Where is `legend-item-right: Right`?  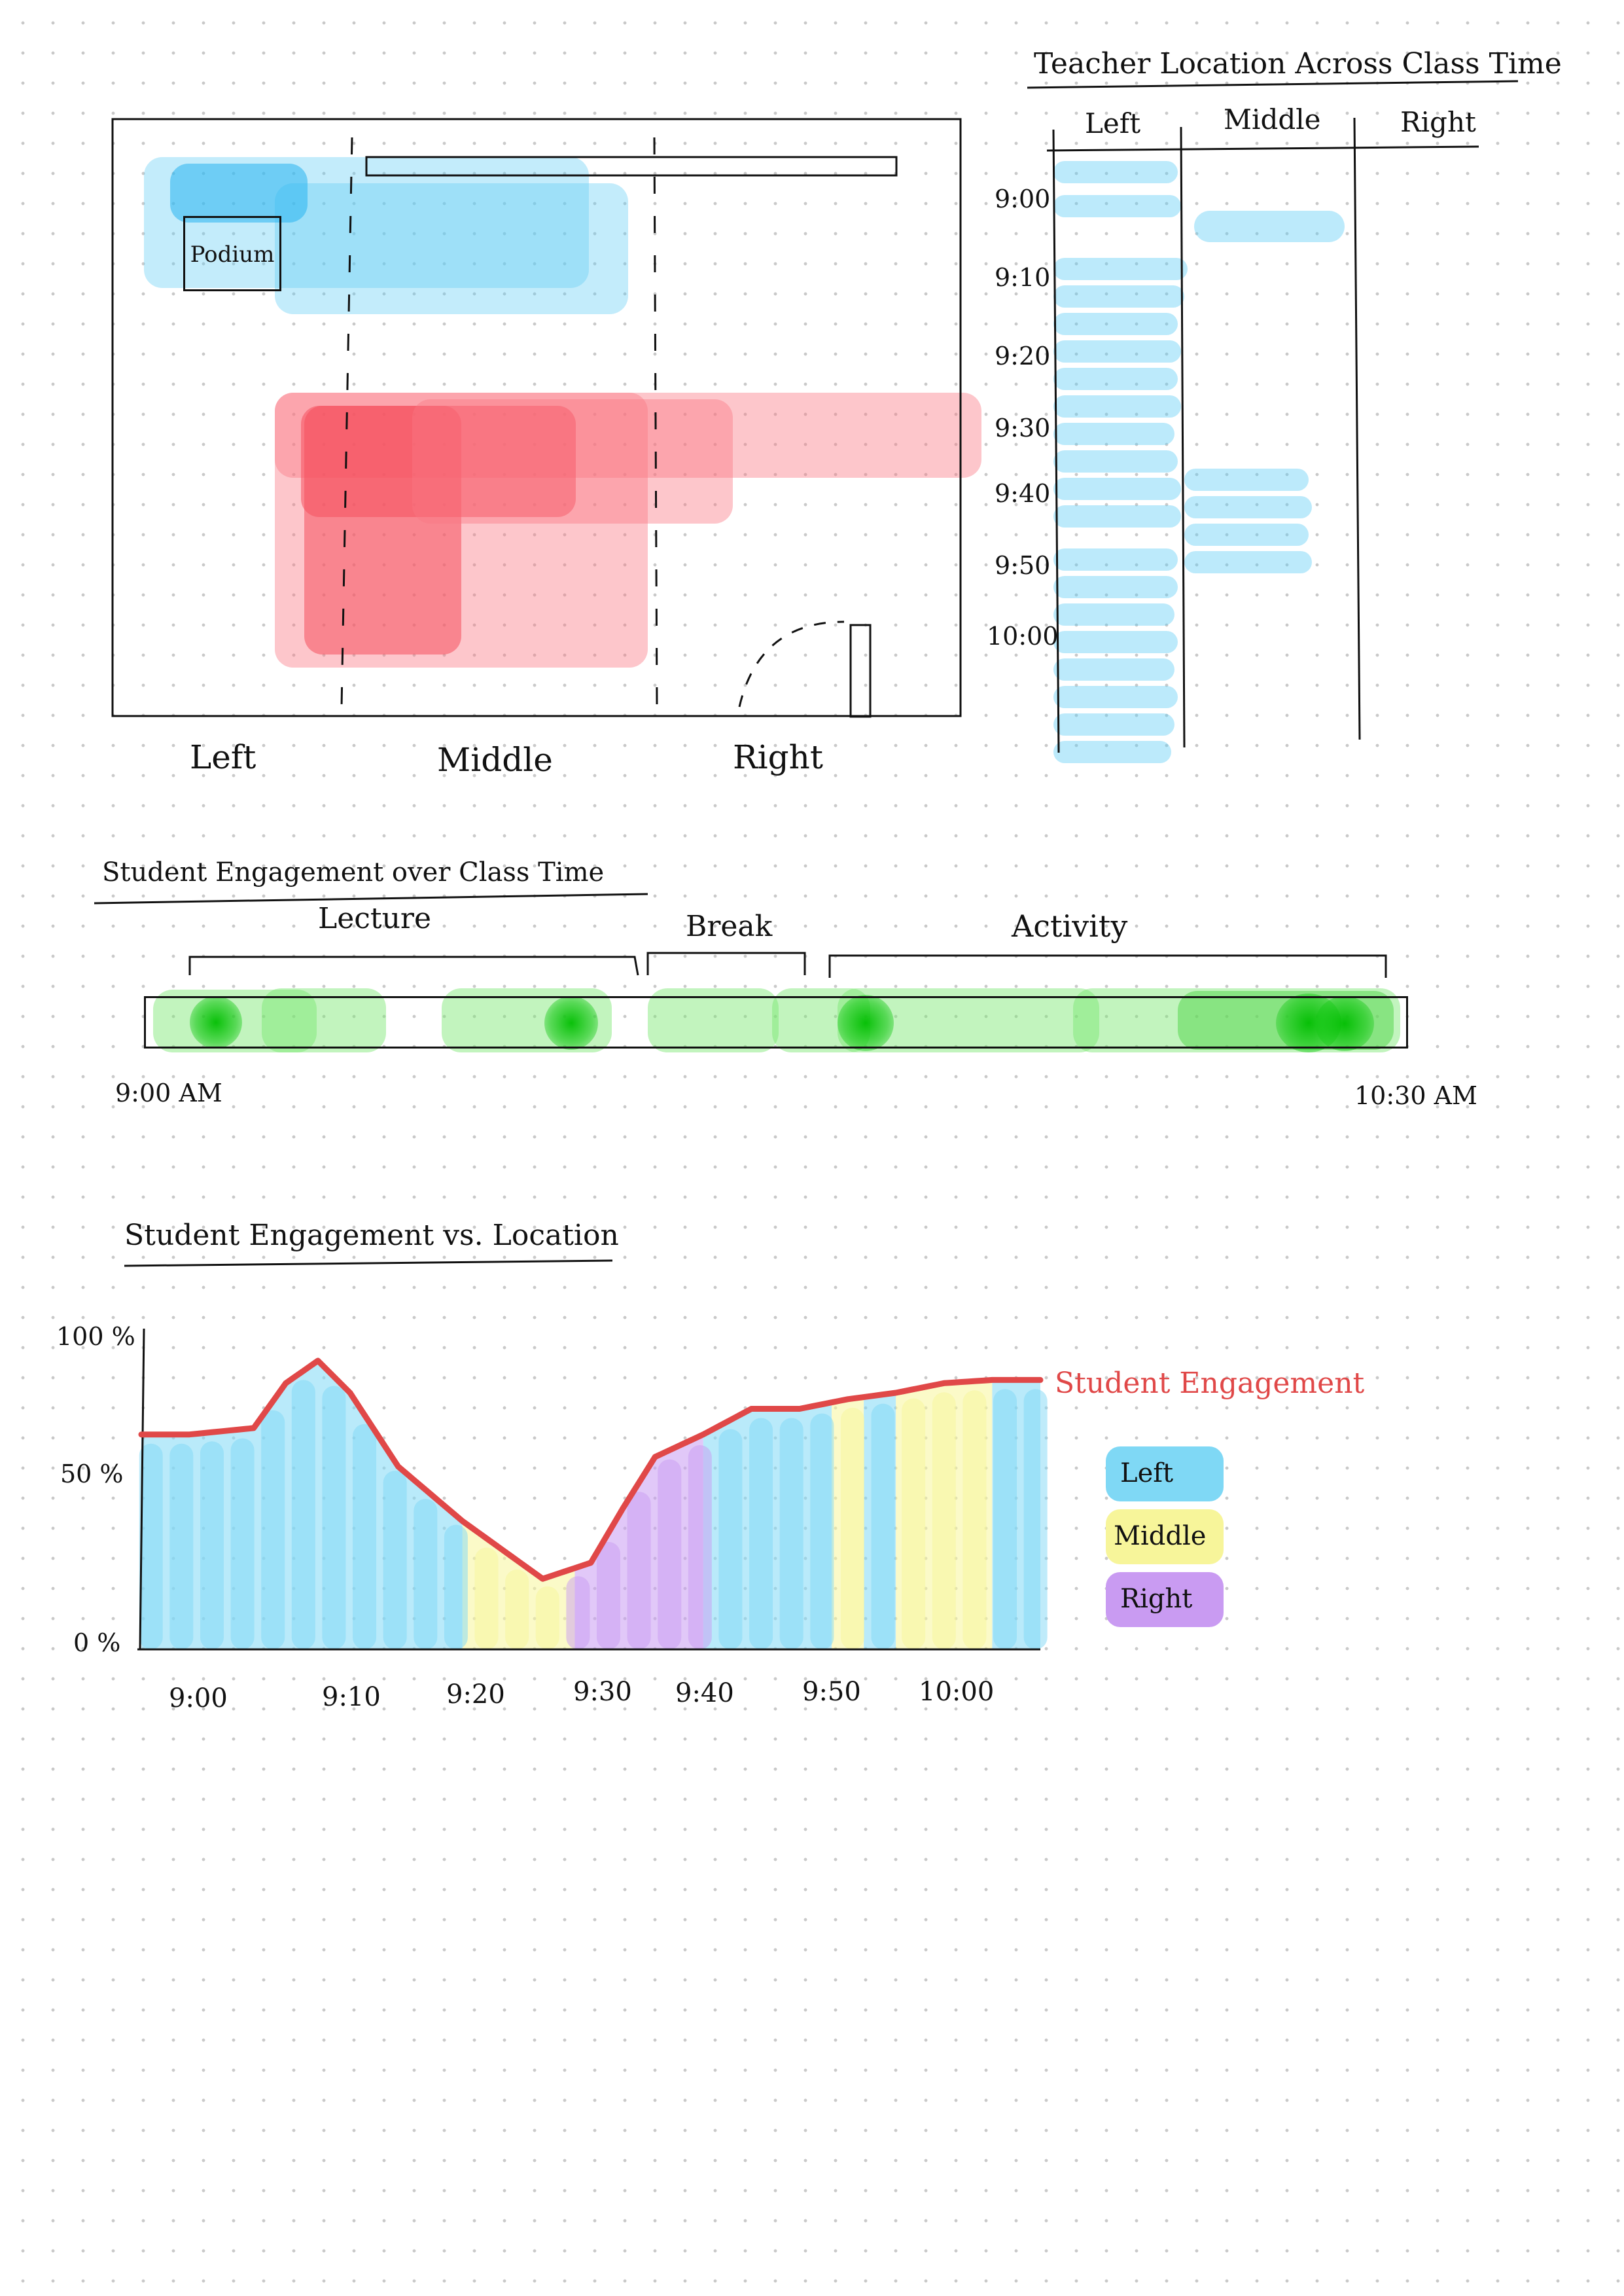 legend-item-right: Right is located at coordinates (1165, 1599).